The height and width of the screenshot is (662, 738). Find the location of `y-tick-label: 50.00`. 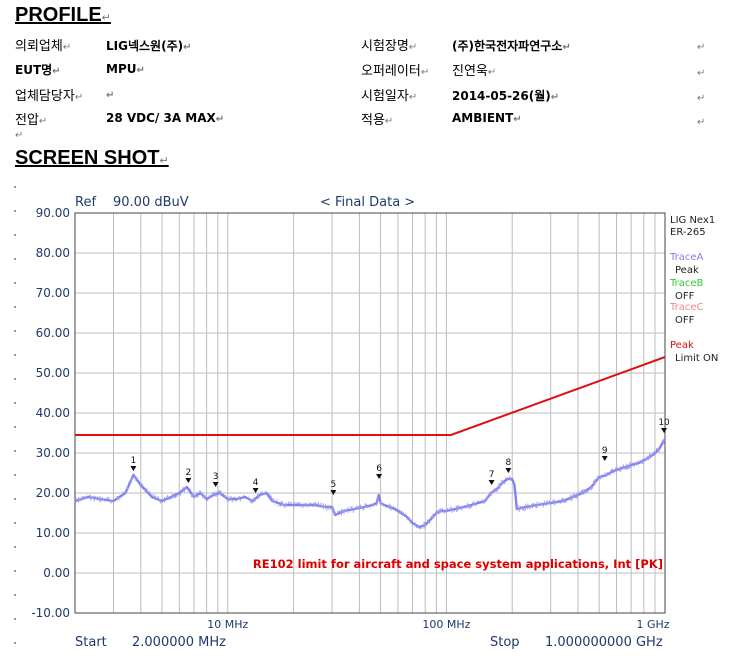

y-tick-label: 50.00 is located at coordinates (53, 373).